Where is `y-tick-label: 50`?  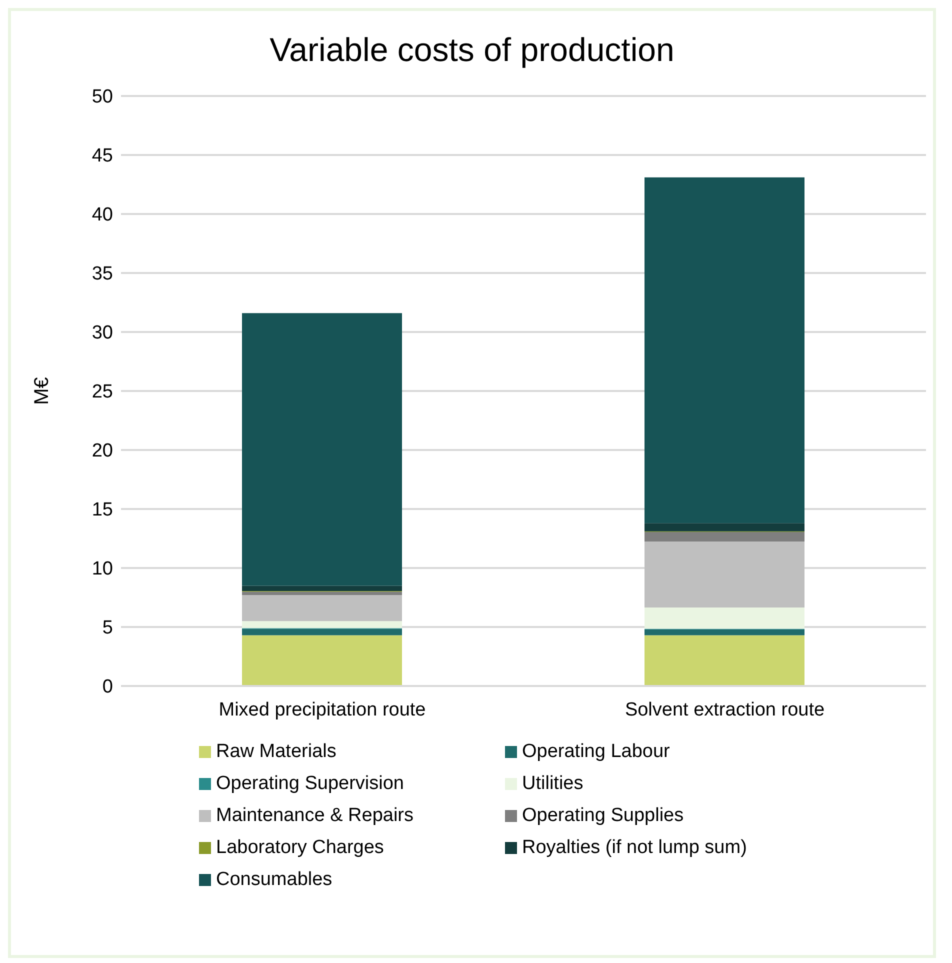
y-tick-label: 50 is located at coordinates (102, 97).